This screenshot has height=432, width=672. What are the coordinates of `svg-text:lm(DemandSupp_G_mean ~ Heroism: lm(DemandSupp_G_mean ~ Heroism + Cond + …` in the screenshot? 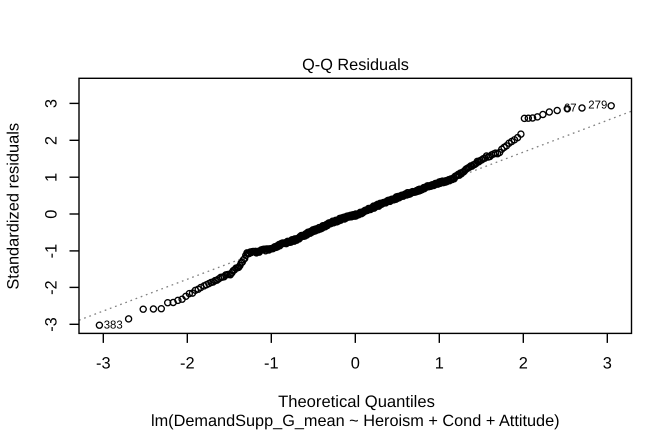 It's located at (355, 421).